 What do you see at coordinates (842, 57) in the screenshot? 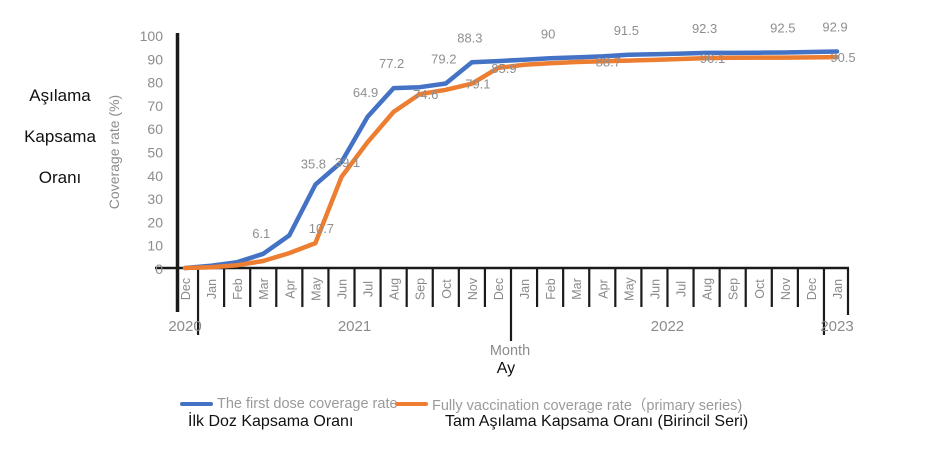
I see `data-label: 90.5` at bounding box center [842, 57].